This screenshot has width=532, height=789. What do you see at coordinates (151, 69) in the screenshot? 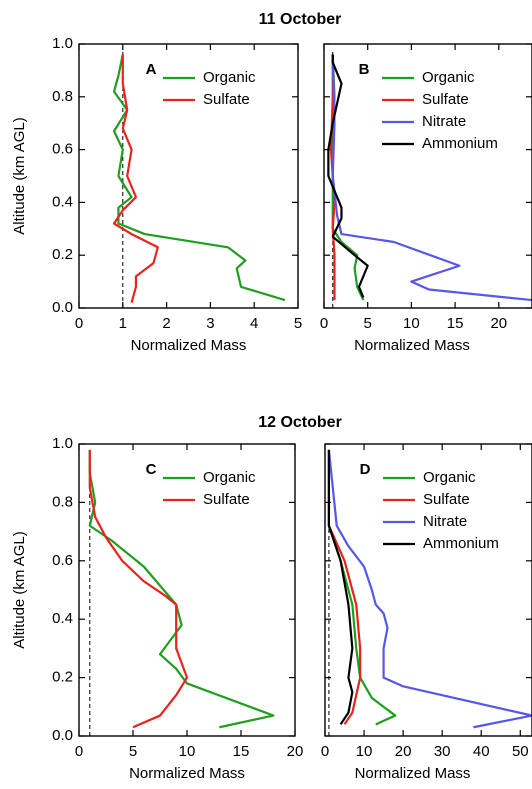
I see `panel-label: A` at bounding box center [151, 69].